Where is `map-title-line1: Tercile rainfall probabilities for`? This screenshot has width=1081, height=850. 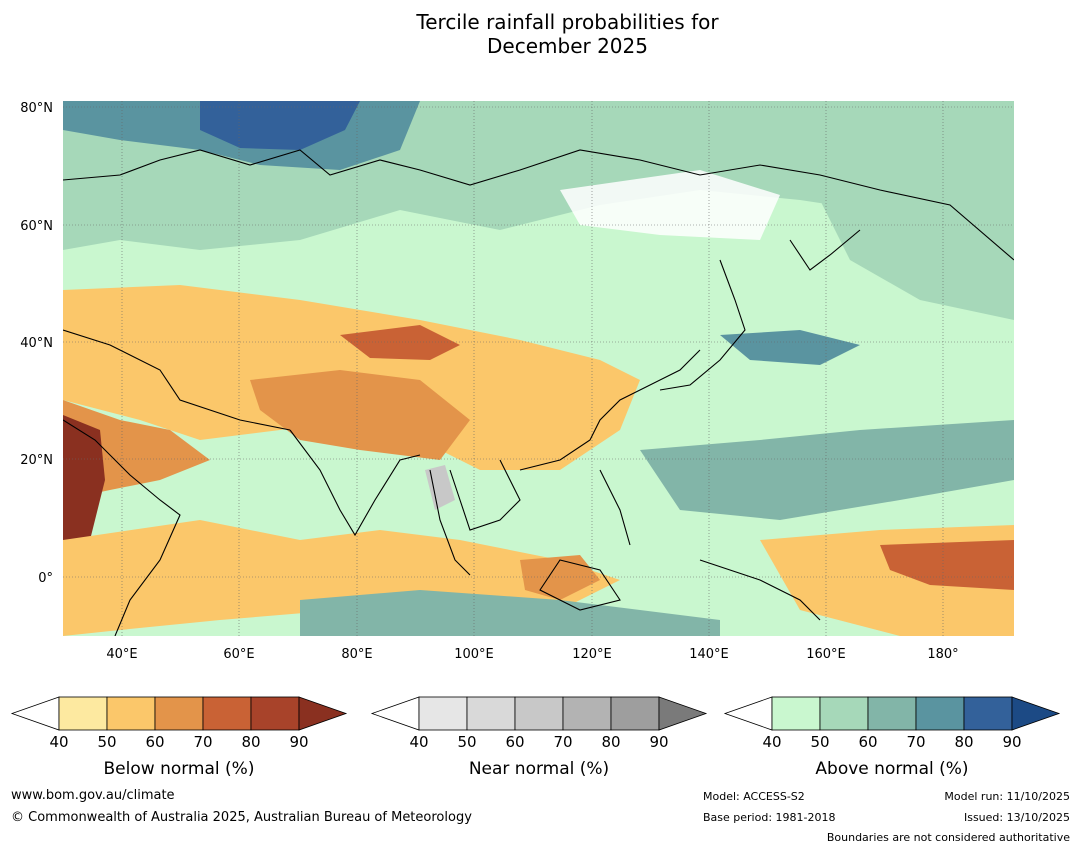 map-title-line1: Tercile rainfall probabilities for is located at coordinates (567, 22).